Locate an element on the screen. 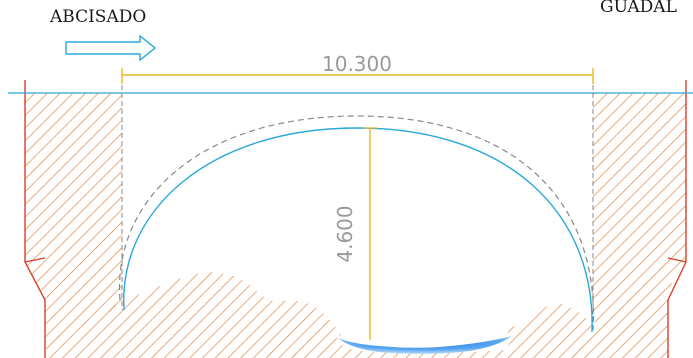 Image resolution: width=693 pixels, height=358 pixels. right-edge-outline is located at coordinates (677, 219).